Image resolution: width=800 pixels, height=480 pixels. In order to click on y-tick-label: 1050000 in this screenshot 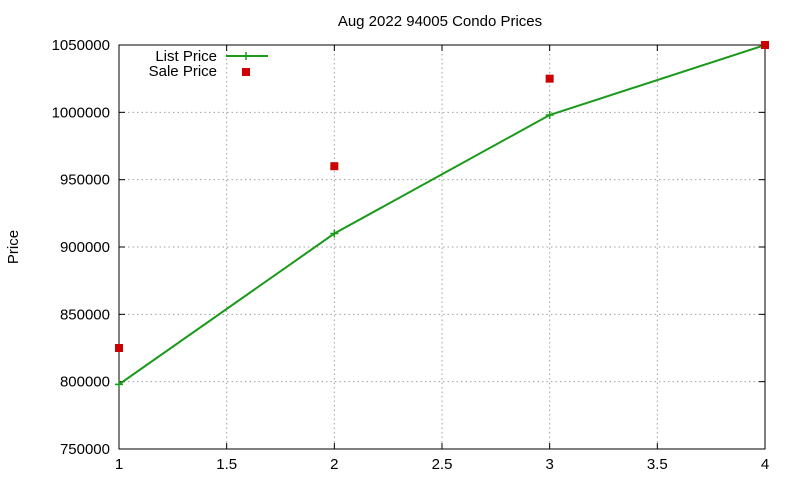, I will do `click(81, 45)`.